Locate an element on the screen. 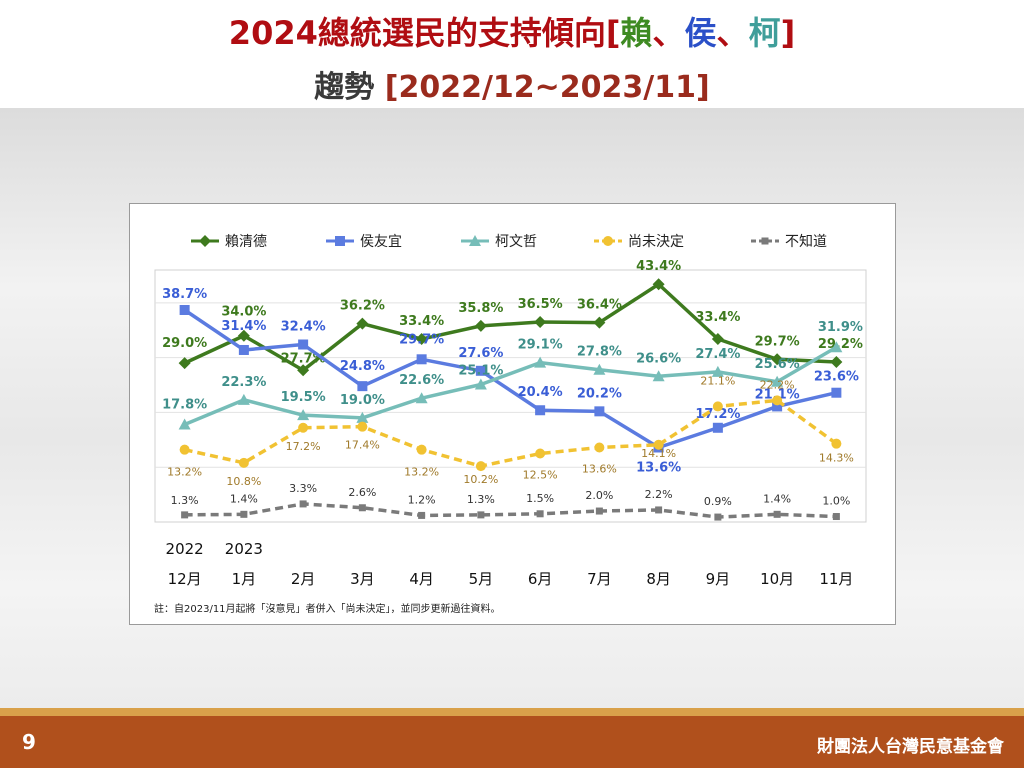 Image resolution: width=1024 pixels, height=768 pixels. data-label: 12.5% is located at coordinates (540, 475).